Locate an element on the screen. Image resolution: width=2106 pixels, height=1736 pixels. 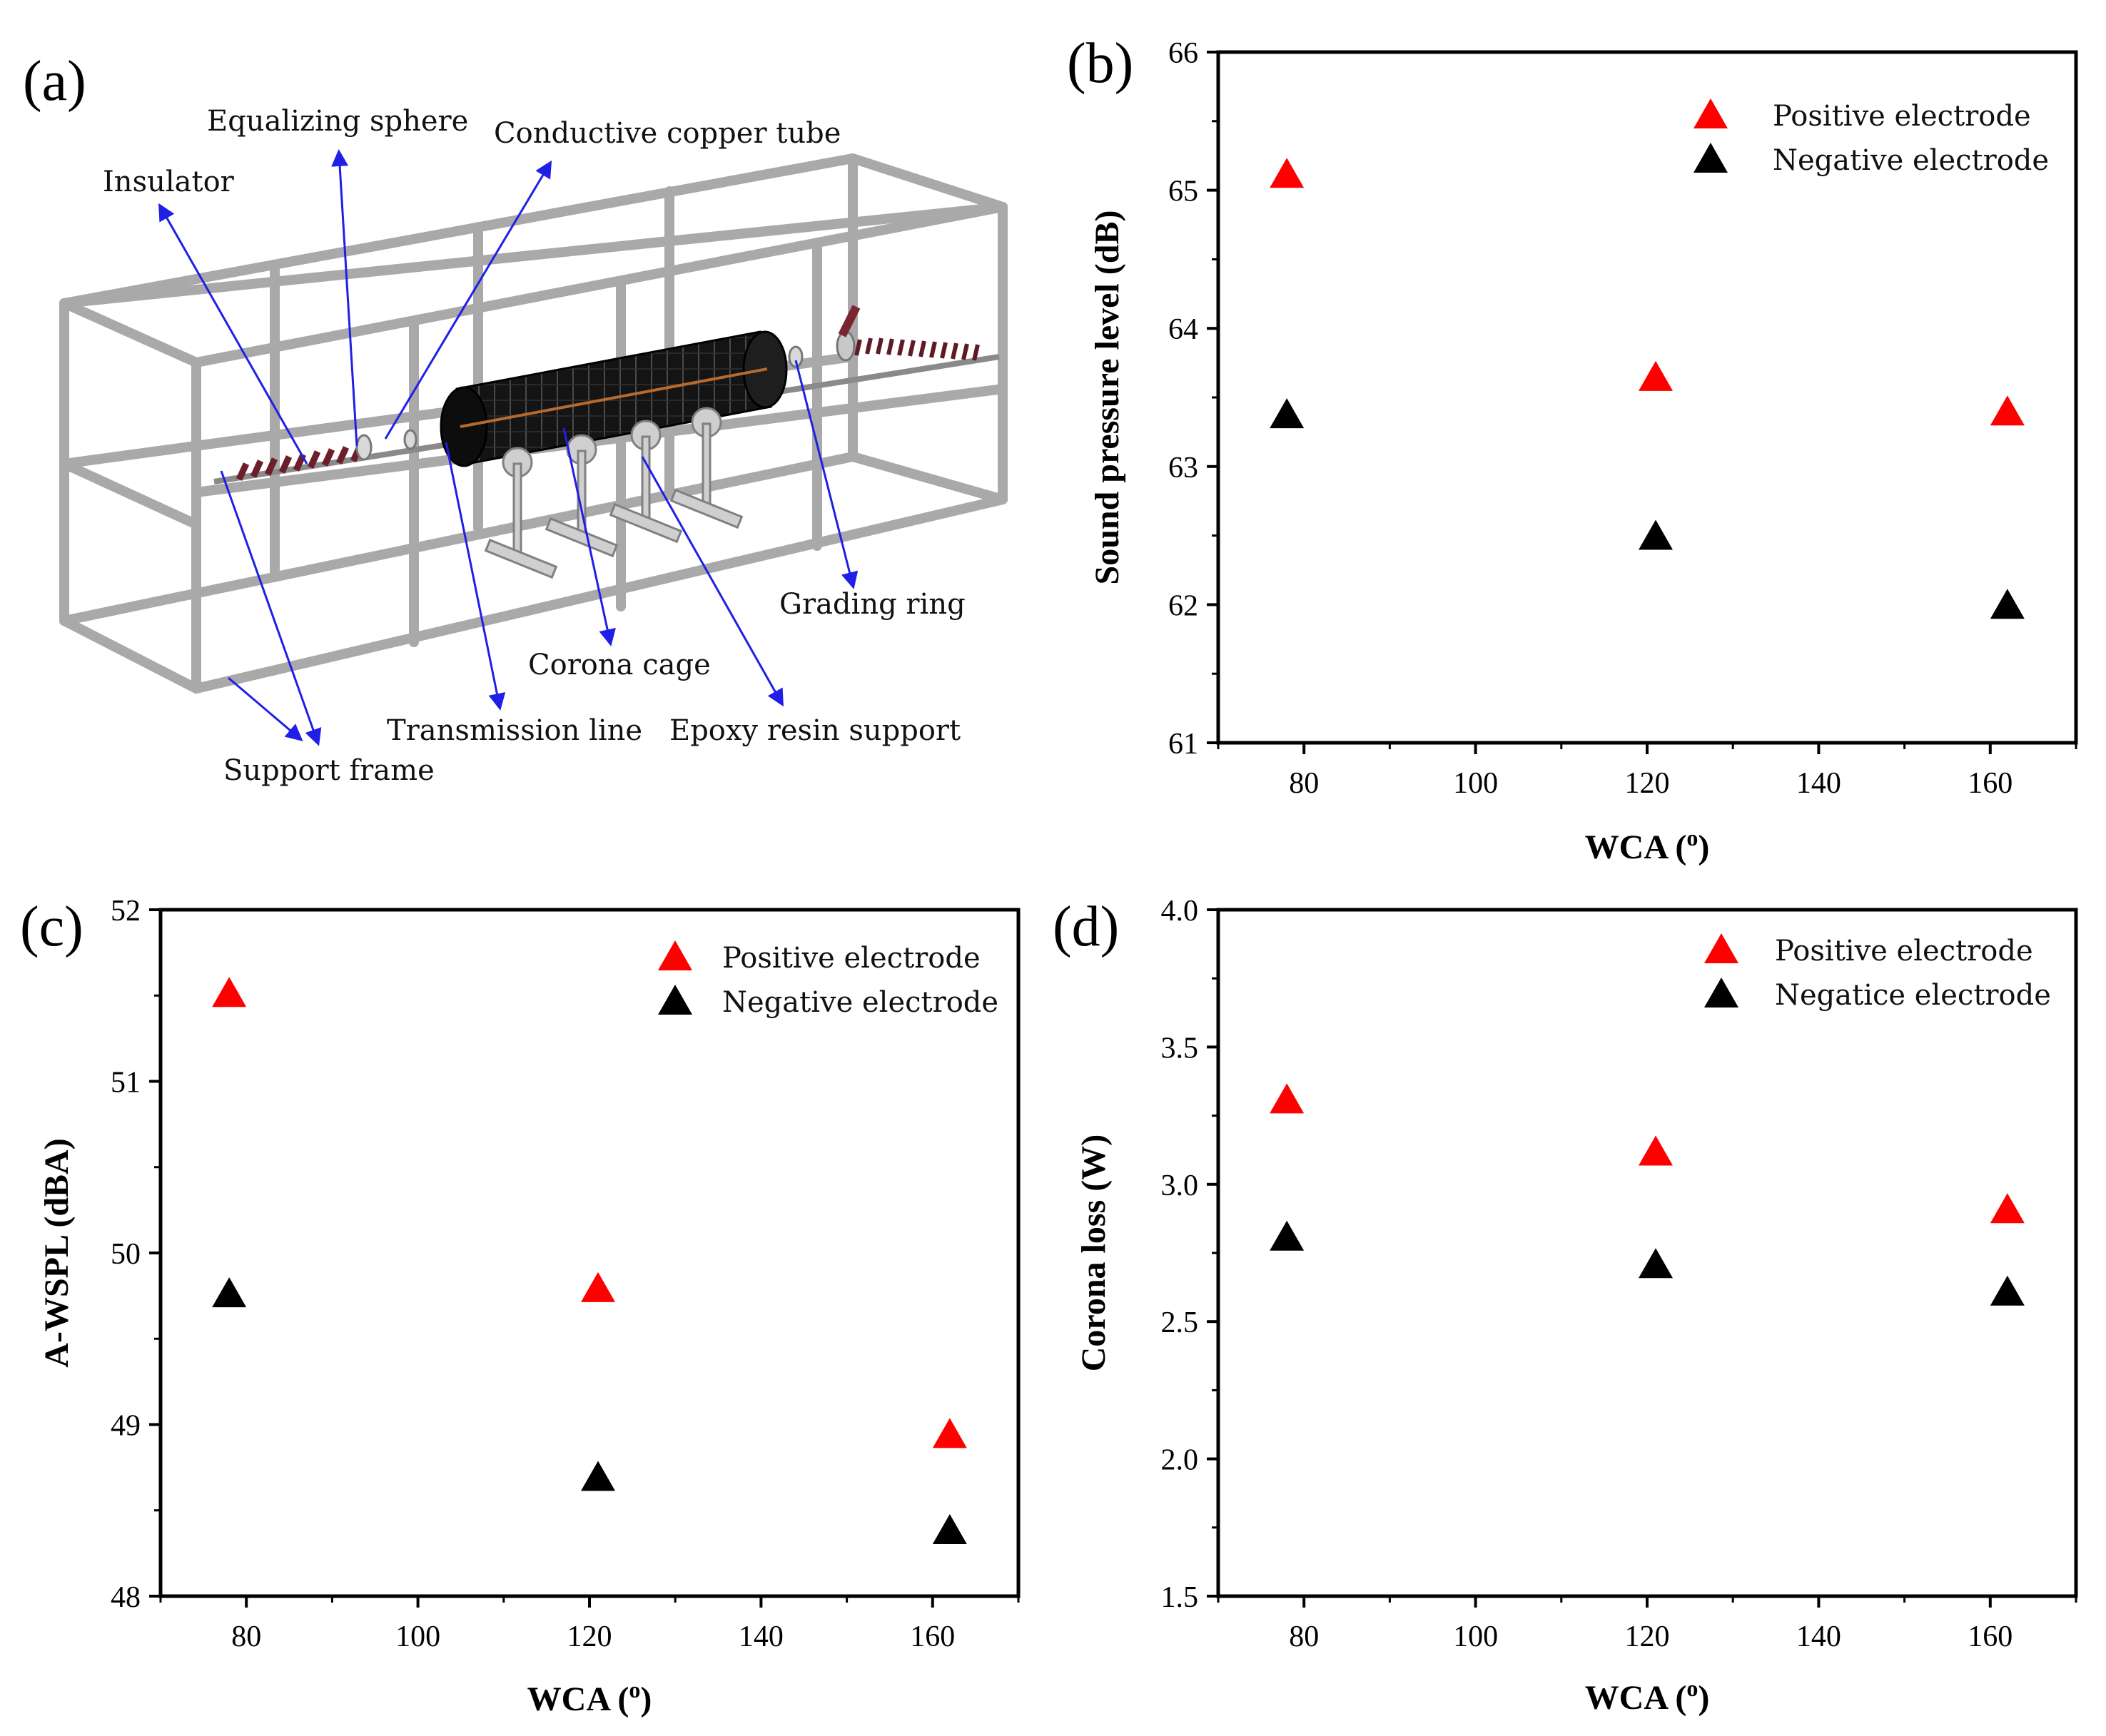
chart-d-x-axis-title: WCA (o) is located at coordinates (1647, 1696).